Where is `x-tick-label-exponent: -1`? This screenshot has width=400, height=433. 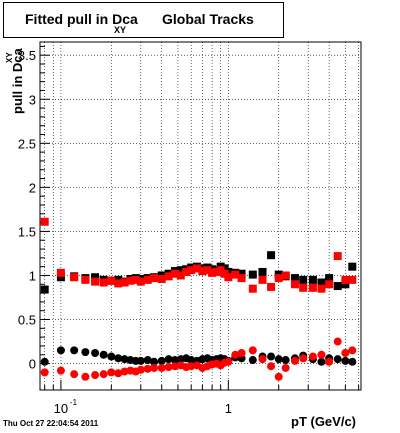 x-tick-label-exponent: -1 is located at coordinates (74, 402).